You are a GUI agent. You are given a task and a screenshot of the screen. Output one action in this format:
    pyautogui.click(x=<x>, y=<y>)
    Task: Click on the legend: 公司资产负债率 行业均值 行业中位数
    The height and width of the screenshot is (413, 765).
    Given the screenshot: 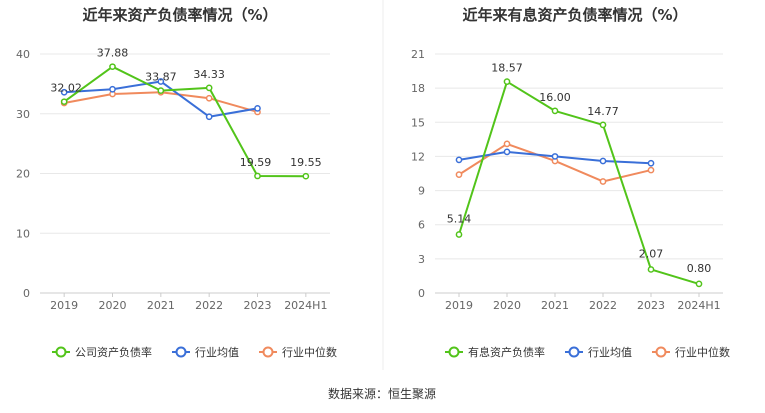 What is the action you would take?
    pyautogui.click(x=194, y=352)
    